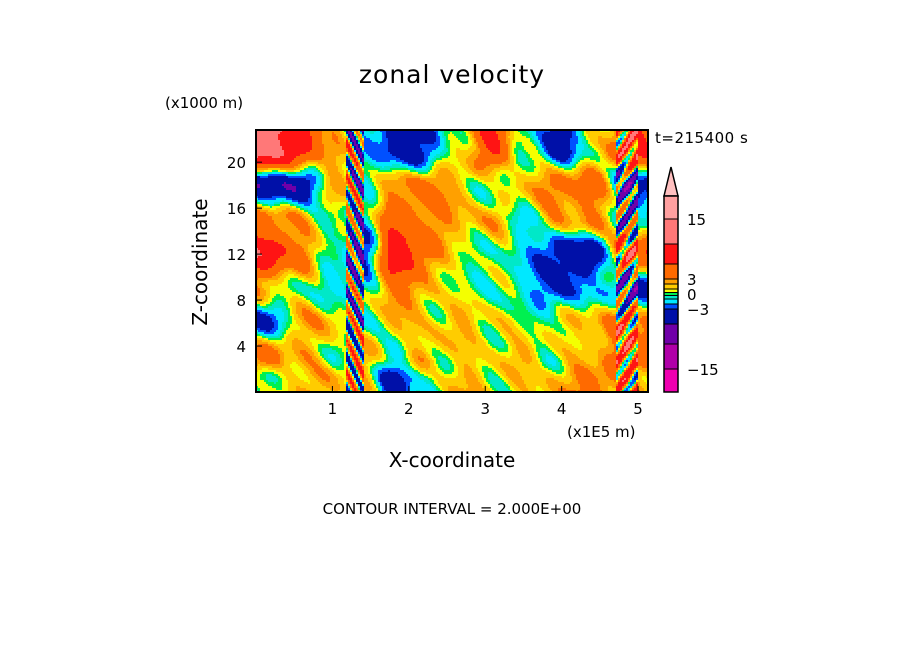 Image resolution: width=904 pixels, height=654 pixels. Describe the element at coordinates (671, 181) in the screenshot. I see `colorbar-overflow-arrow` at that location.